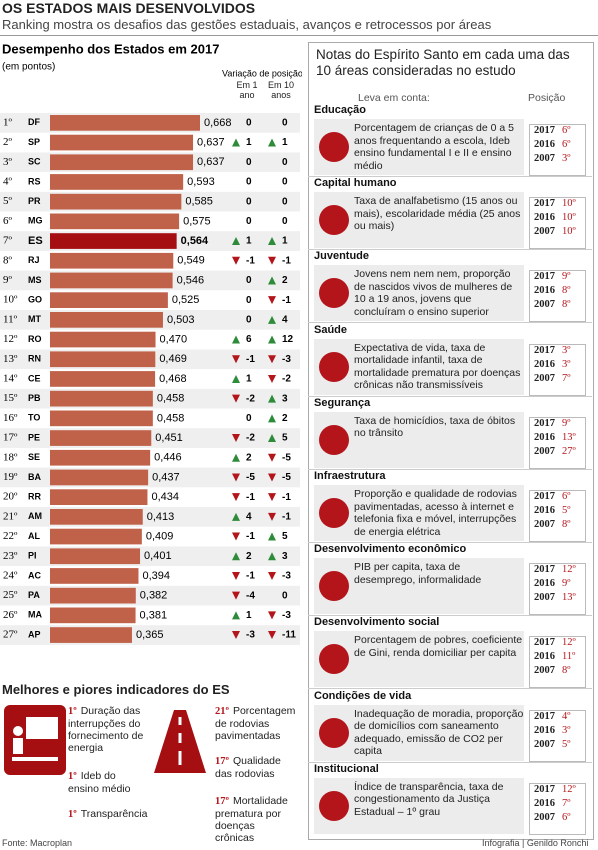 Image resolution: width=598 pixels, height=850 pixels. What do you see at coordinates (35, 300) in the screenshot?
I see `state: GO` at bounding box center [35, 300].